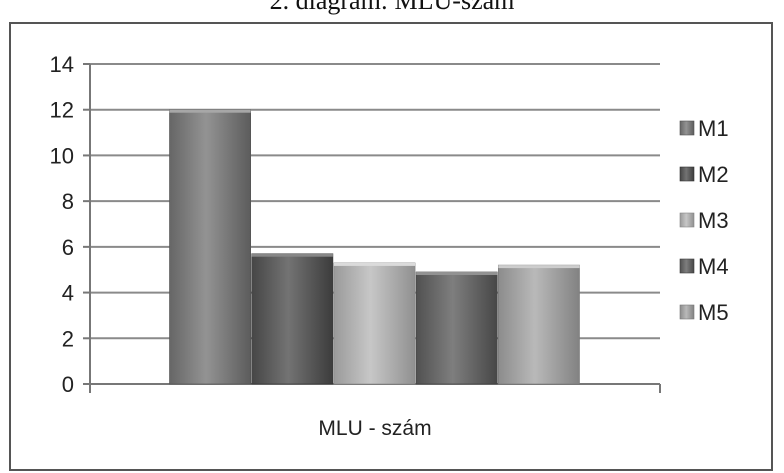 This screenshot has height=473, width=784. Describe the element at coordinates (687, 266) in the screenshot. I see `legend-swatch-m4` at that location.